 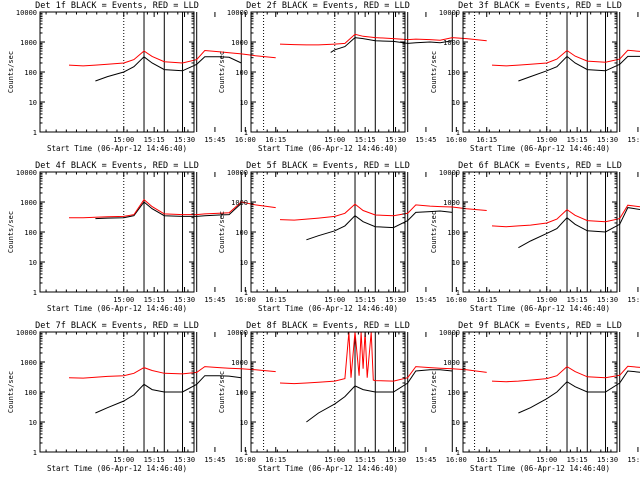 I want to click on panel-title: Det 8f BLACK = Events, RED = LLD, so click(x=328, y=326).